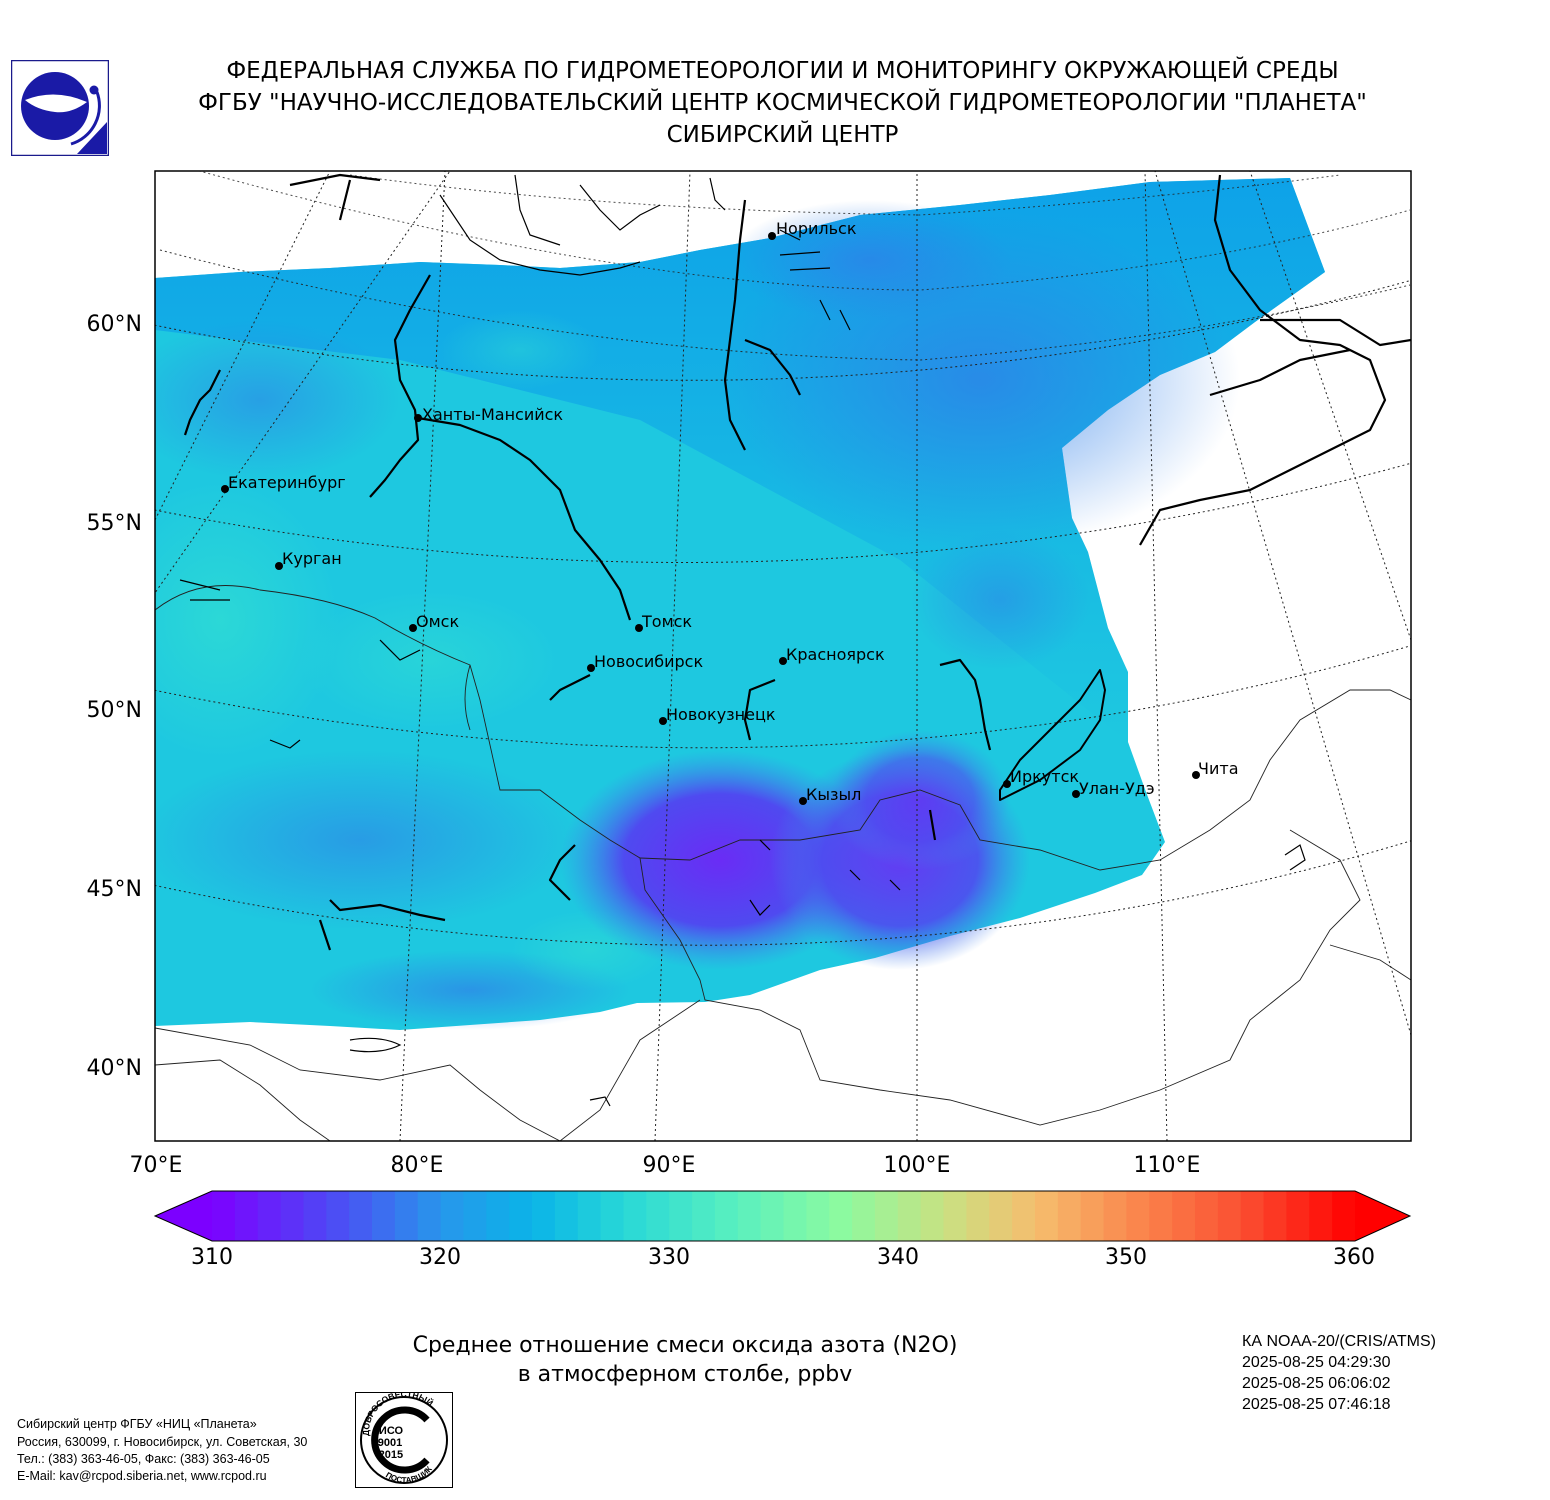 The width and height of the screenshot is (1550, 1500). I want to click on colorbar-tick: 350, so click(1126, 1257).